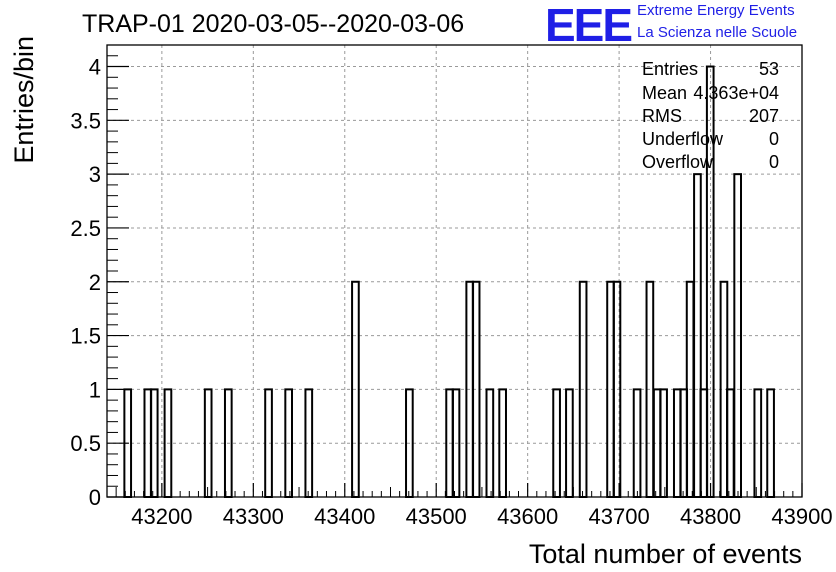 Image resolution: width=836 pixels, height=572 pixels. I want to click on x-tick-label: 43400, so click(344, 516).